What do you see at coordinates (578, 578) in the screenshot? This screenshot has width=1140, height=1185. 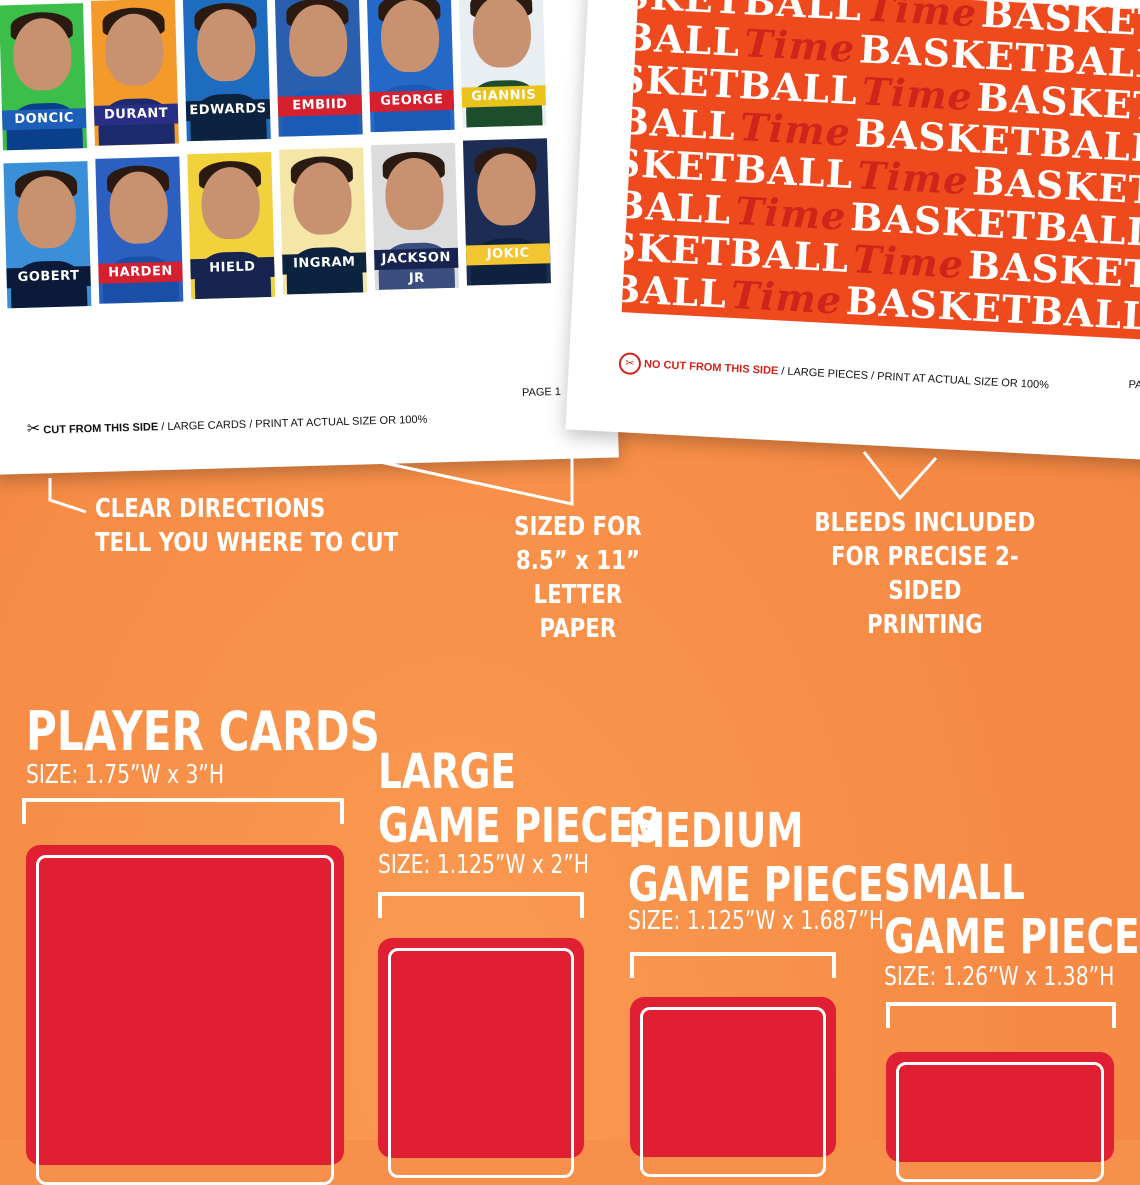 I see `sized-callout: SIZED FOR 8.5” x 11” LETTER PAPER` at bounding box center [578, 578].